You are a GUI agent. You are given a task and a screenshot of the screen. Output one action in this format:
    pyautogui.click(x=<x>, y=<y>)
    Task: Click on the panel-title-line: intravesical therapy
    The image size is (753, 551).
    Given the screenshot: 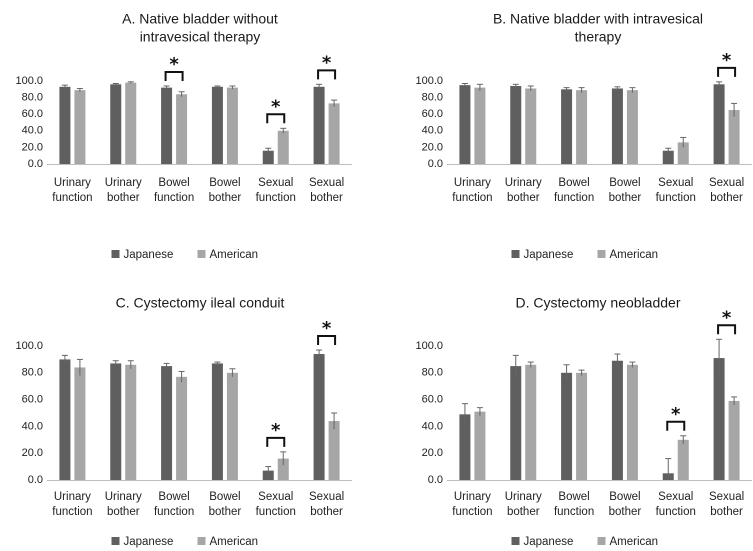 What is the action you would take?
    pyautogui.click(x=200, y=36)
    